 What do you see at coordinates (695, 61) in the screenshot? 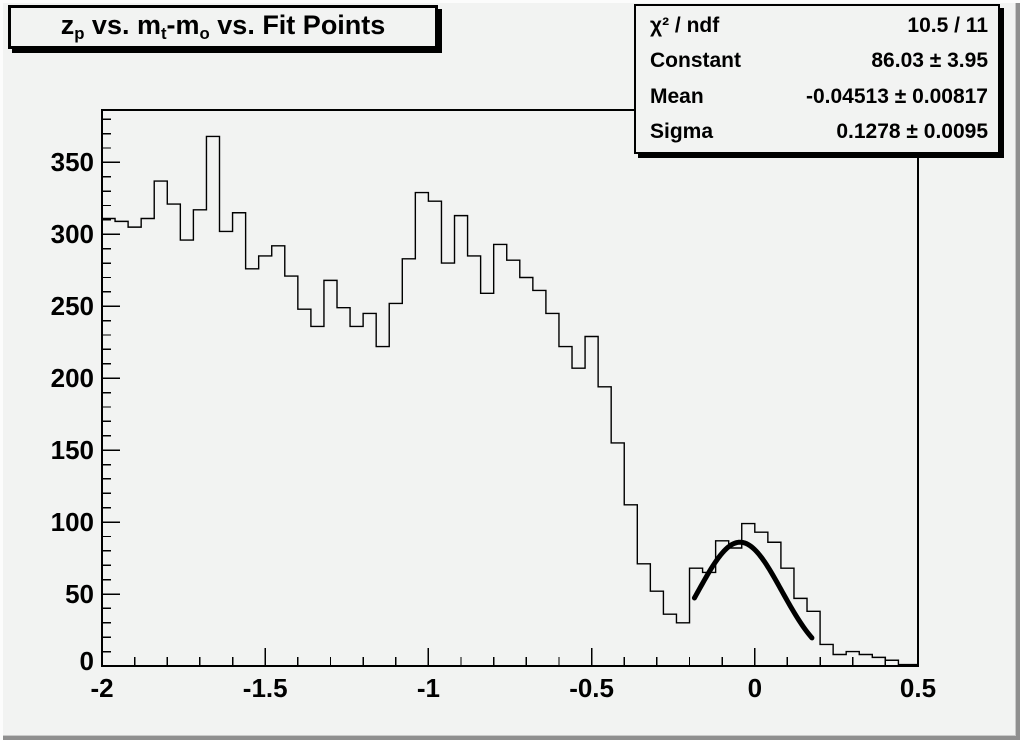
I see `stats-label: Constant` at bounding box center [695, 61].